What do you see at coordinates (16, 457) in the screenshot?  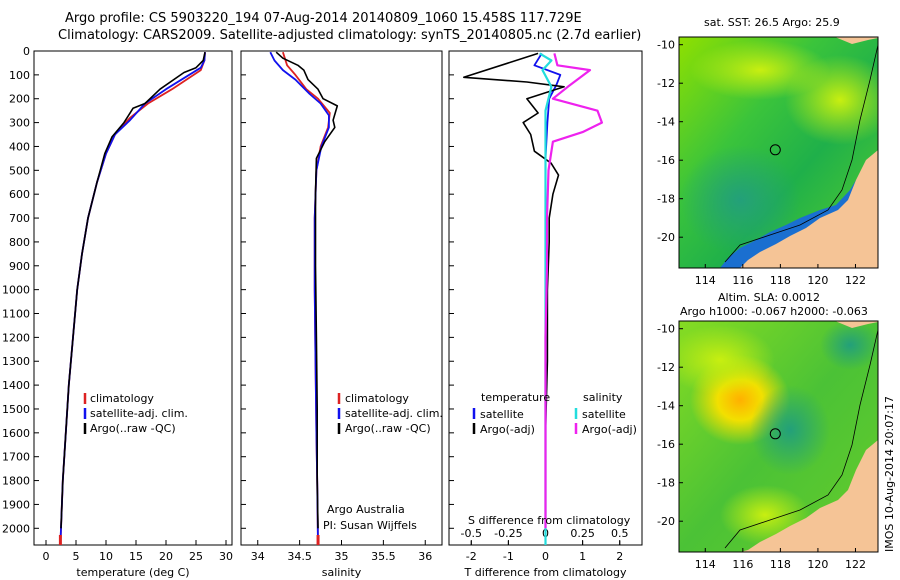 I see `temperature-ytick-label: 1700` at bounding box center [16, 457].